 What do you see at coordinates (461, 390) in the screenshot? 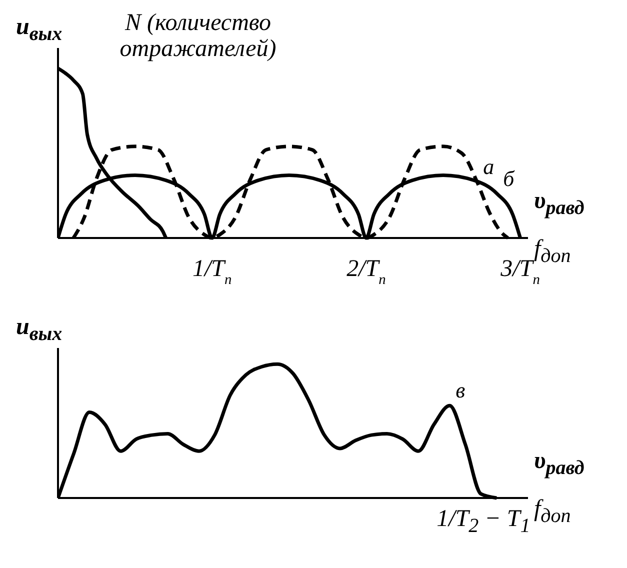
I see `series-label: в` at bounding box center [461, 390].